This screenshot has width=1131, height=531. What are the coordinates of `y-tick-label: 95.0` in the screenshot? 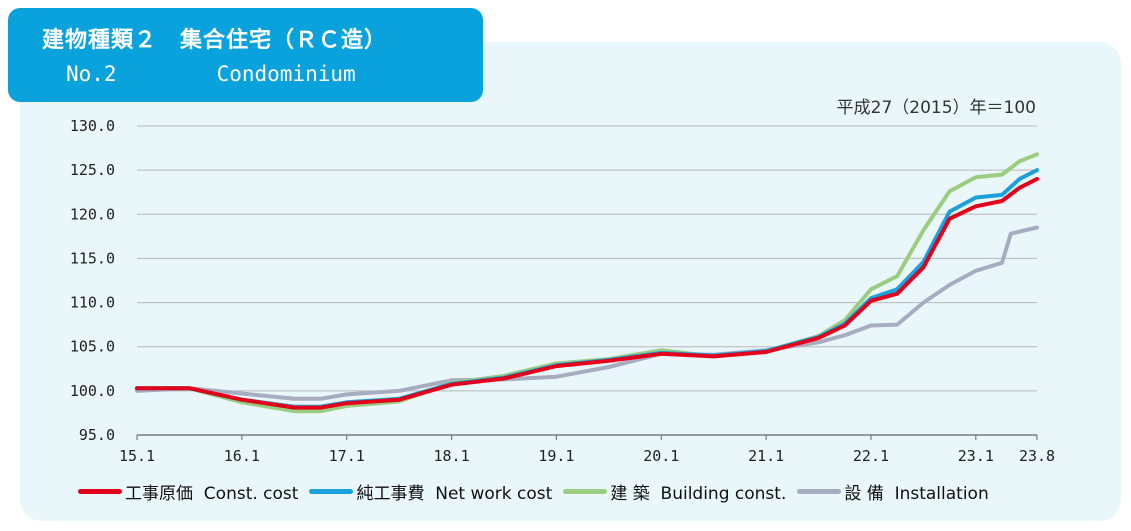 It's located at (97, 435).